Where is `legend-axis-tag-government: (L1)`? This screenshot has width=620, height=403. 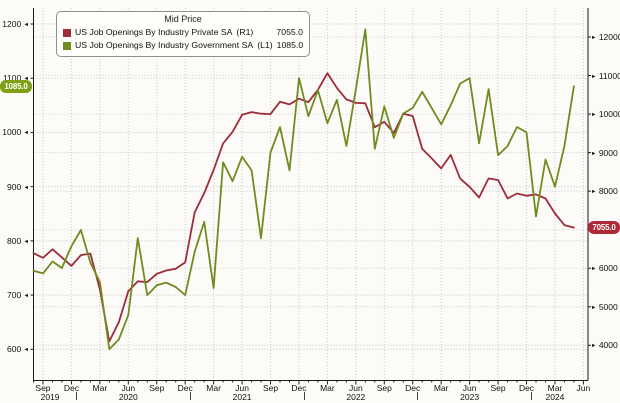
legend-axis-tag-government: (L1) is located at coordinates (265, 45).